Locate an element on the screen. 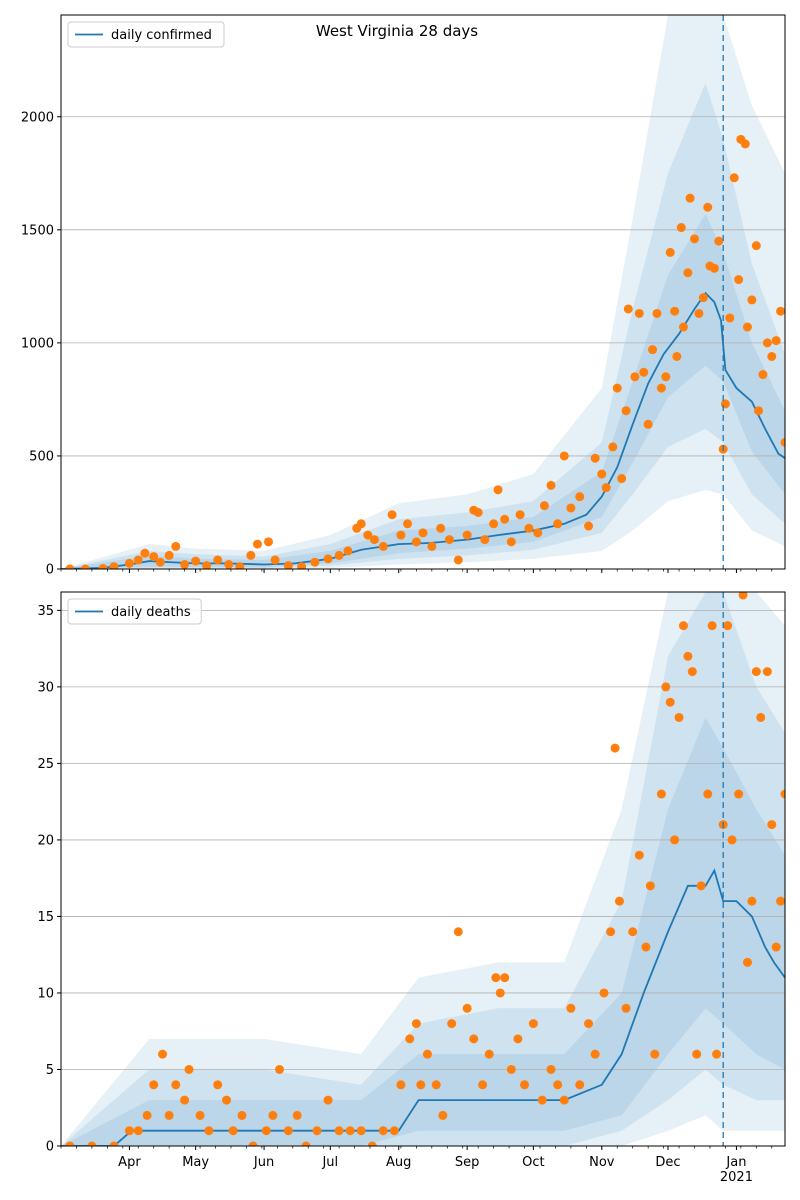 The width and height of the screenshot is (800, 1200). x-tick-label: Oct is located at coordinates (533, 1162).